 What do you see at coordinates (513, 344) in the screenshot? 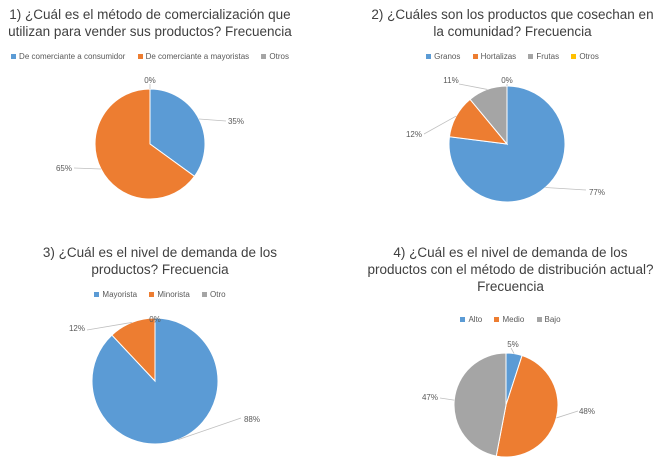
I see `data-label: 5%` at bounding box center [513, 344].